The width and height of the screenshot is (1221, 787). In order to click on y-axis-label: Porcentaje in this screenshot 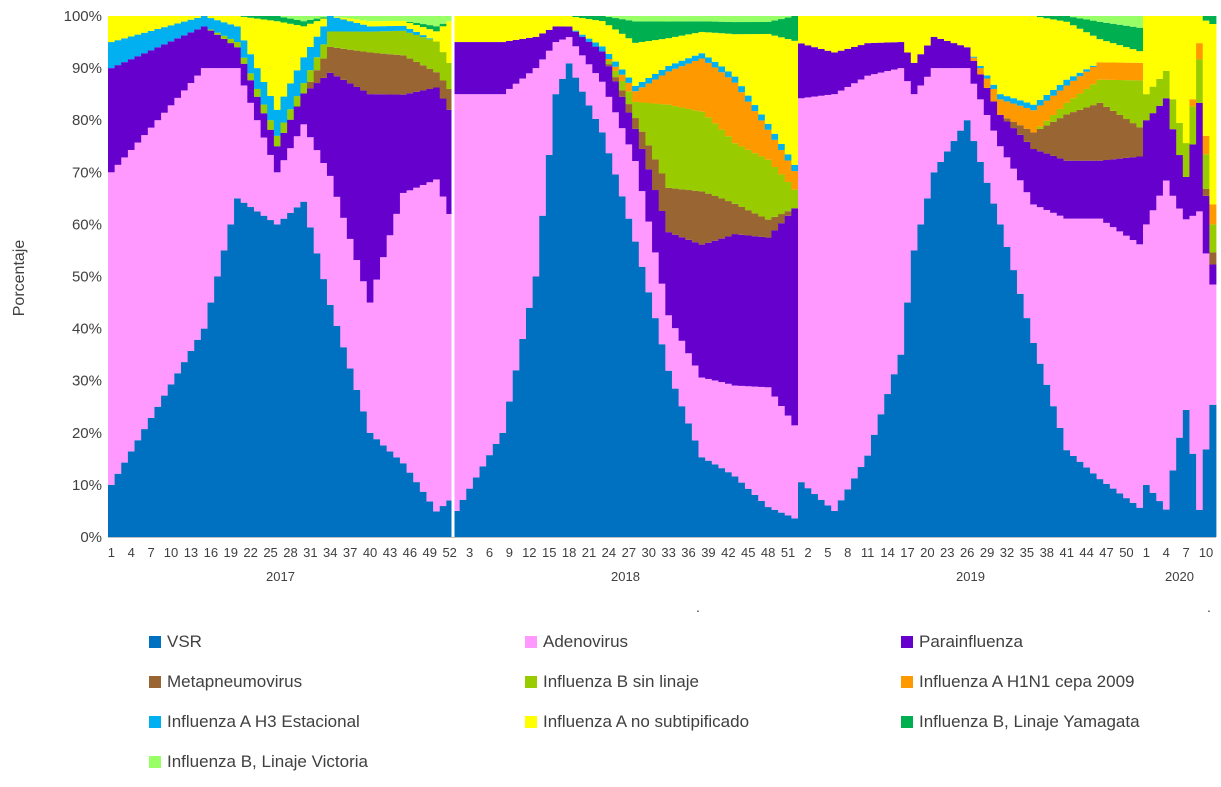, I will do `click(19, 278)`.